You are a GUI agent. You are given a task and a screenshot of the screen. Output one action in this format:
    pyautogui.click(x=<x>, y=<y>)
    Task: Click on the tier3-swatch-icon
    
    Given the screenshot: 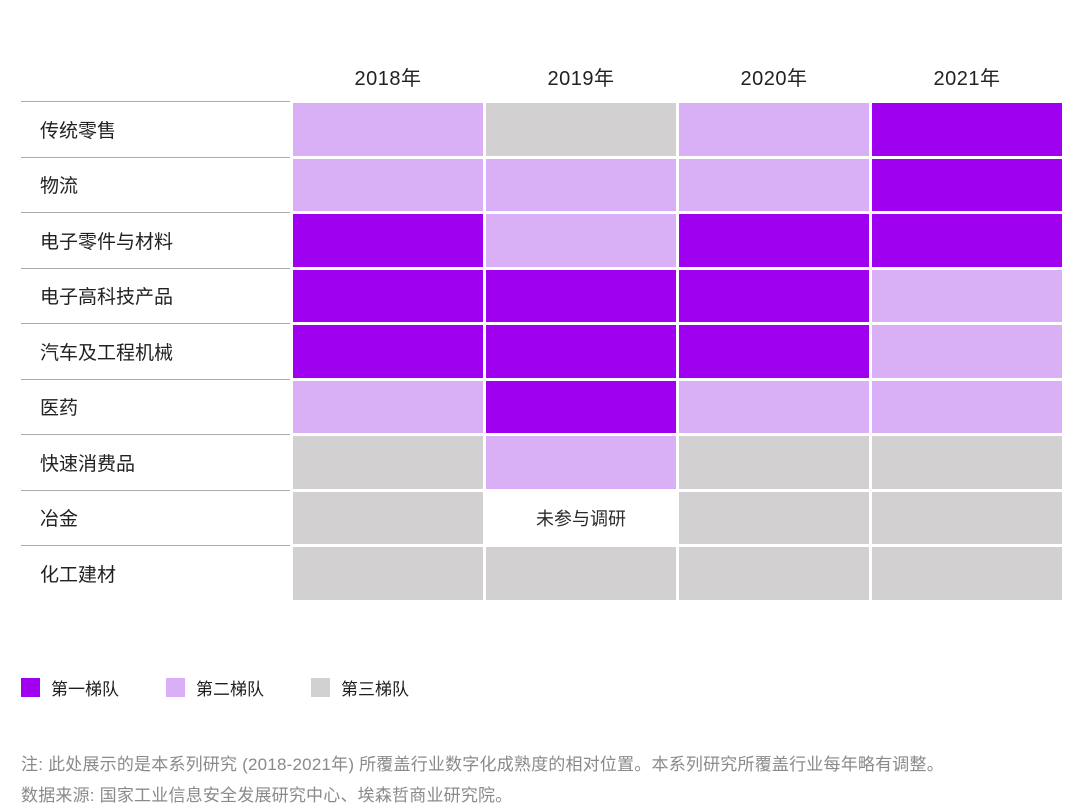 What is the action you would take?
    pyautogui.click(x=320, y=687)
    